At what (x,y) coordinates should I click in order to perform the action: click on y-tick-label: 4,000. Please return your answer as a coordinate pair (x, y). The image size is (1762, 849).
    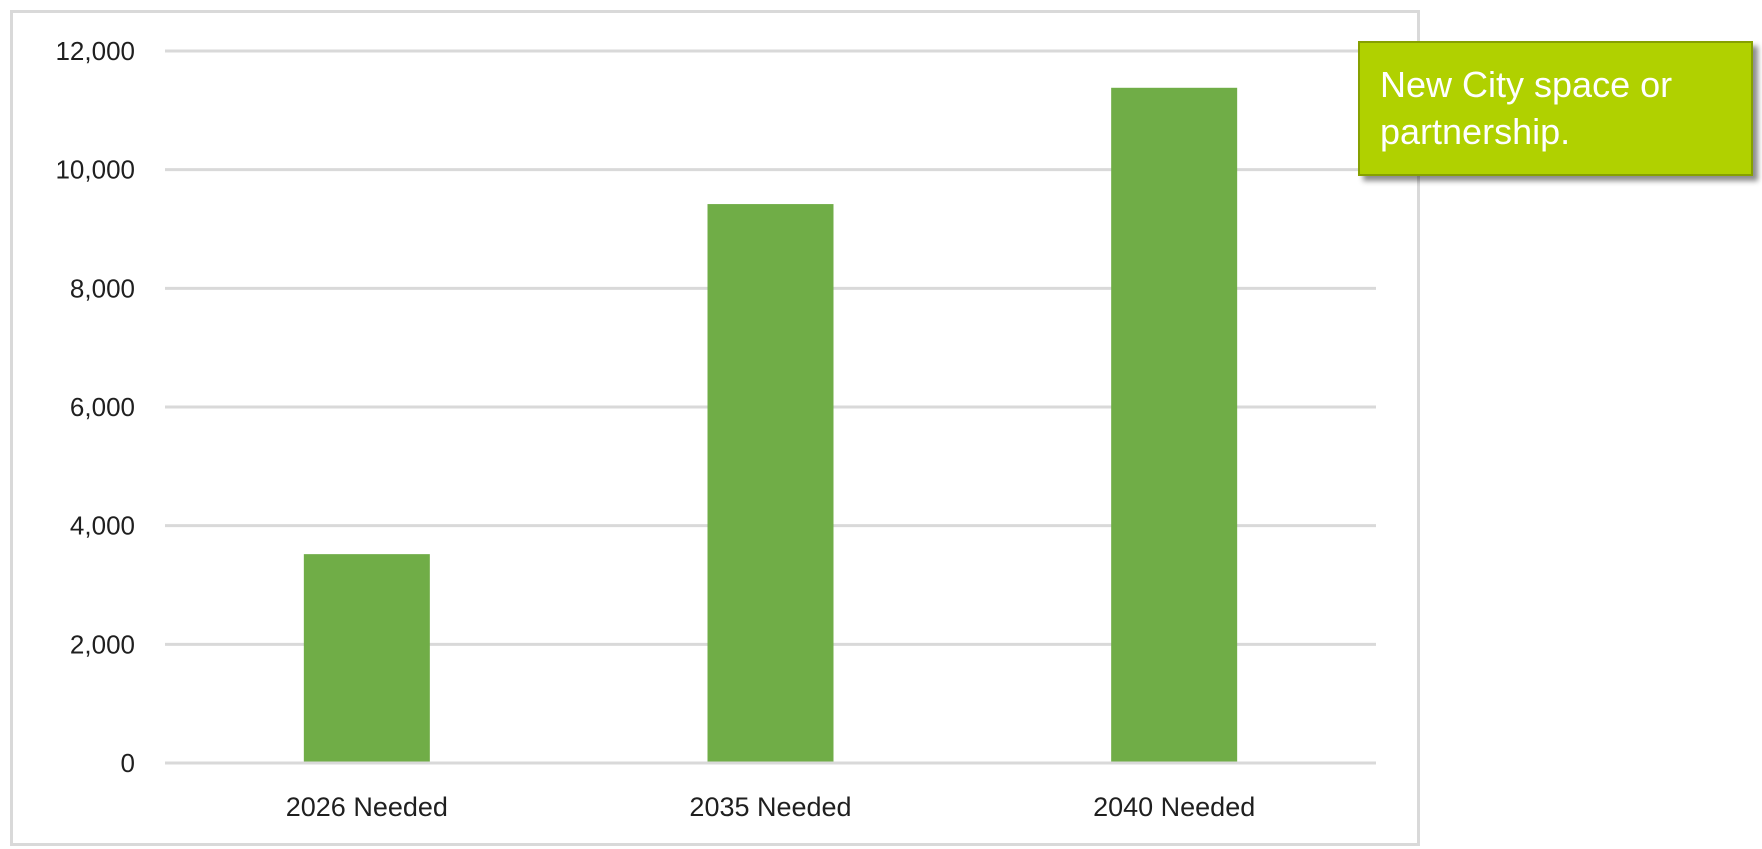
    Looking at the image, I should click on (102, 526).